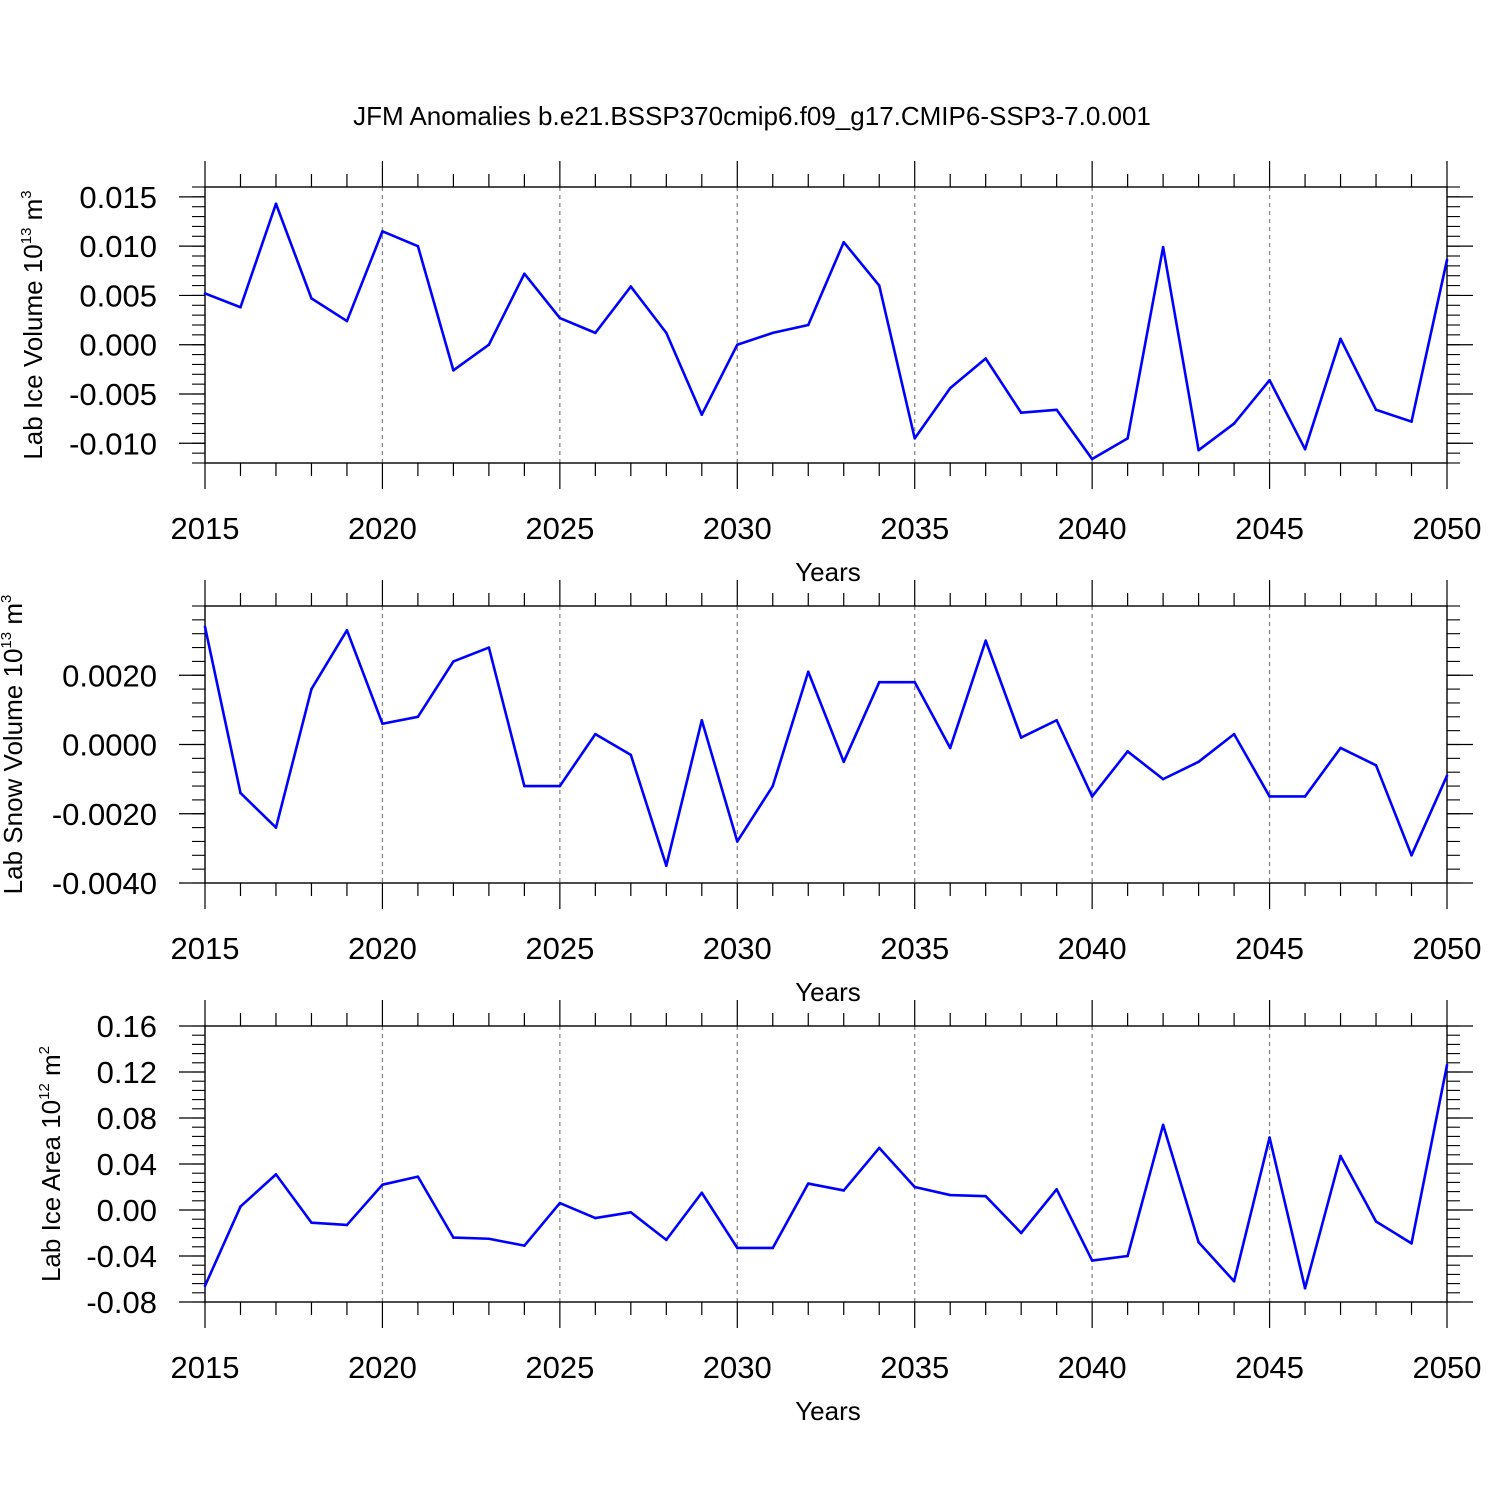  I want to click on y-axis-label: Lab Snow Volume 1013 m3, so click(14, 745).